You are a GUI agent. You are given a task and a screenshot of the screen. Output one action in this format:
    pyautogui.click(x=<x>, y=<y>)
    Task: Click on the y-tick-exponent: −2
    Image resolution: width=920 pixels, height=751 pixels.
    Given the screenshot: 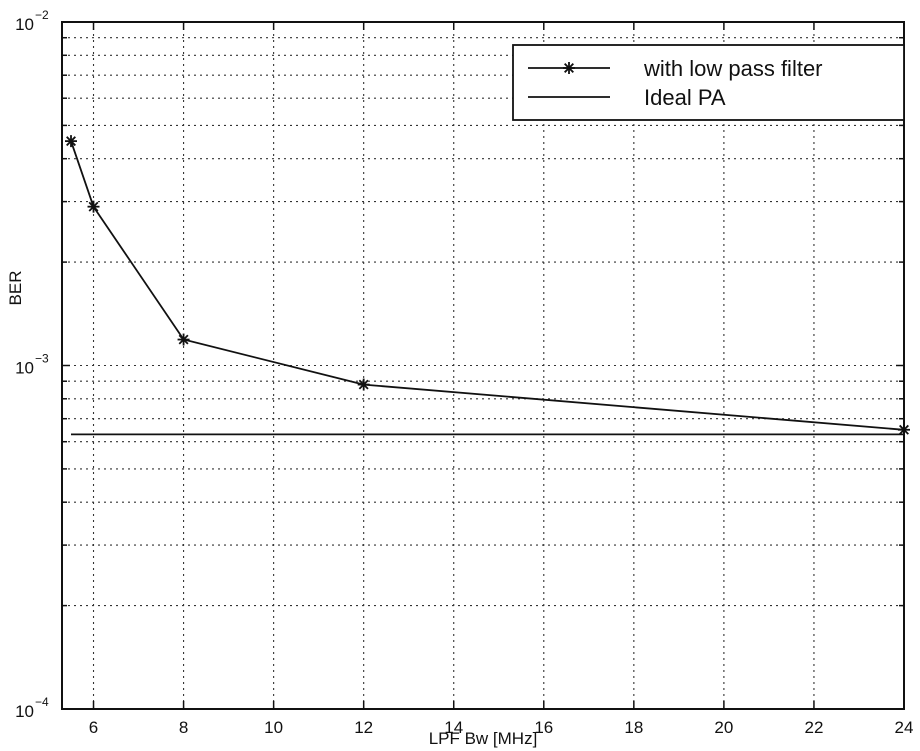 What is the action you would take?
    pyautogui.click(x=42, y=15)
    